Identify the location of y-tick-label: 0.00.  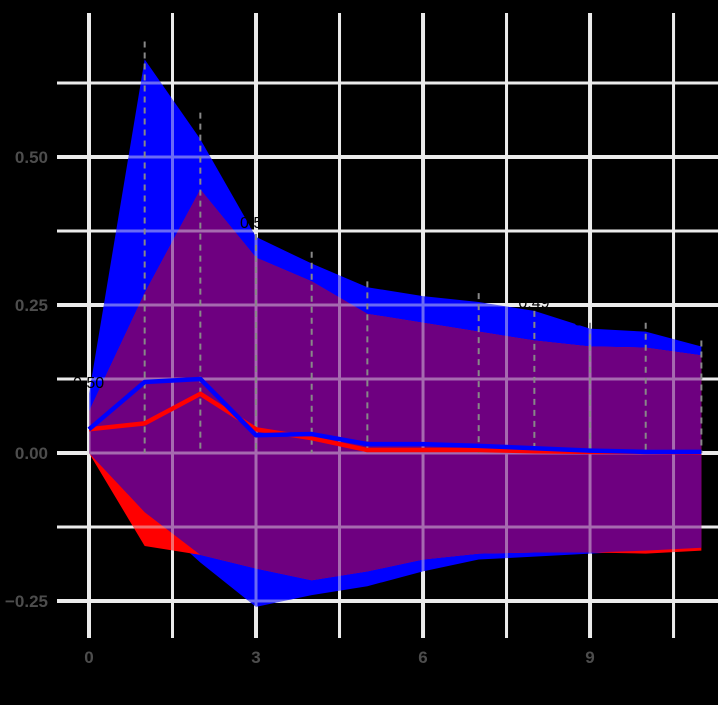
(31, 453).